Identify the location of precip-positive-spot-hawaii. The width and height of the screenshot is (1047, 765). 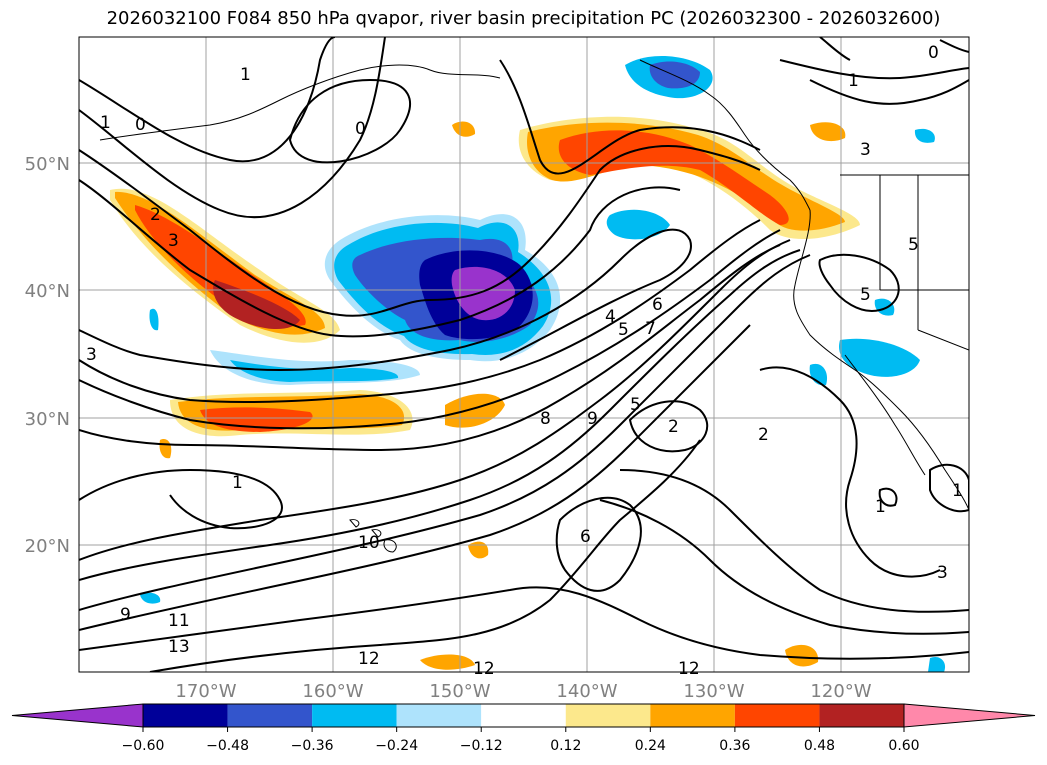
(478, 550).